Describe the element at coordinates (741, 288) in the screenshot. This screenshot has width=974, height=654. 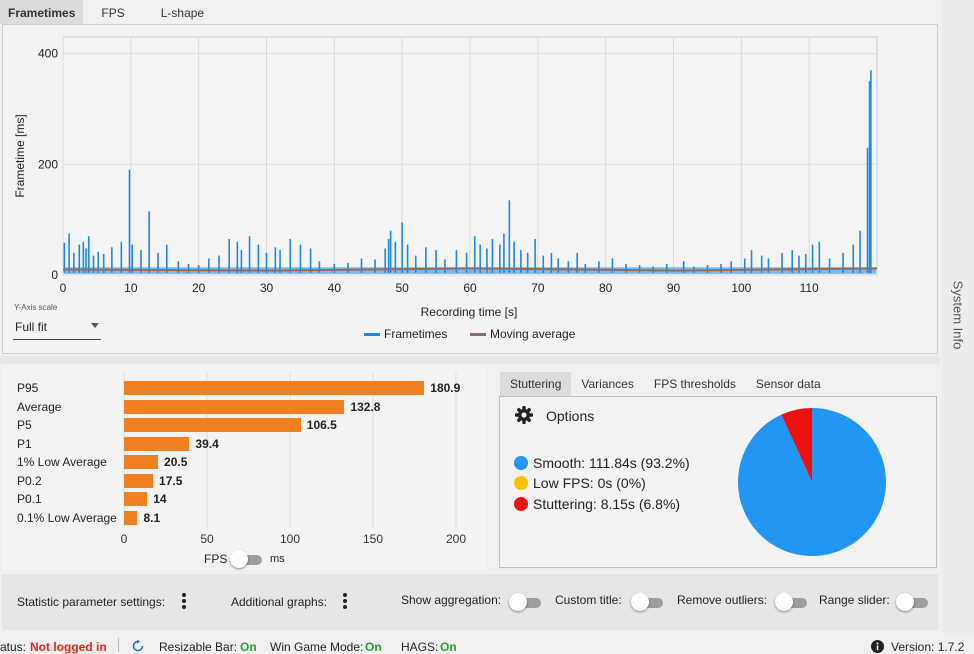
I see `x-tick-label: 100` at that location.